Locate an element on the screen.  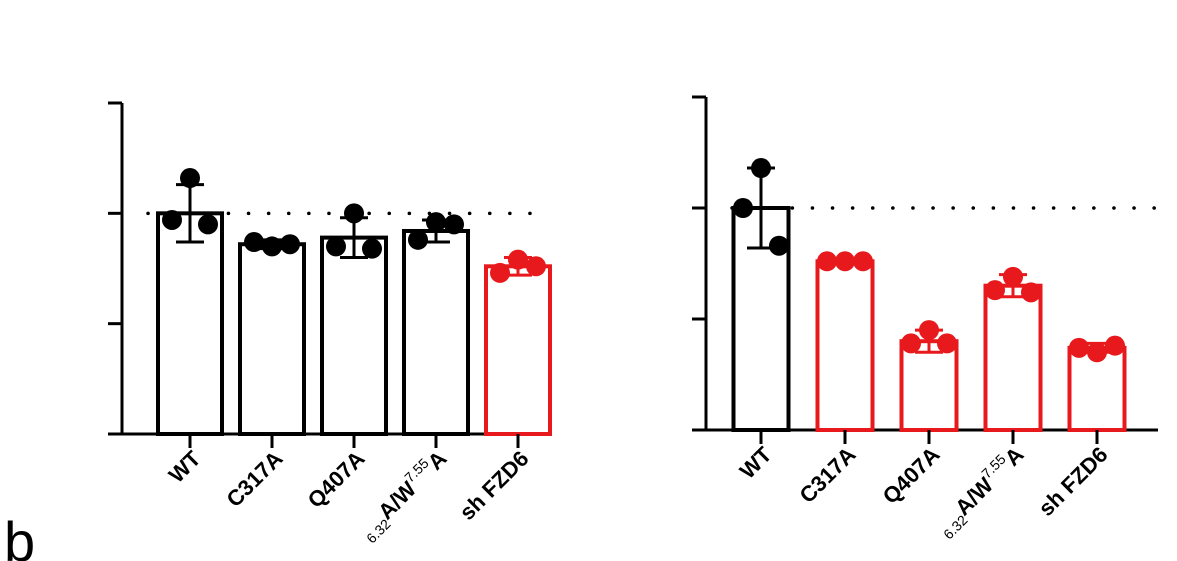
panel-label: b is located at coordinates (19, 535).